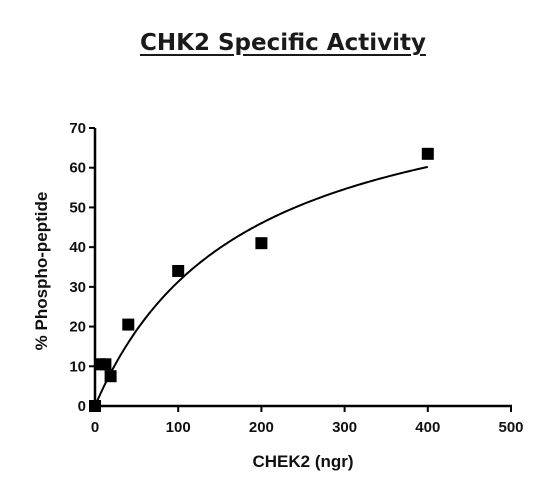 The image size is (546, 480). Describe the element at coordinates (41, 271) in the screenshot. I see `y-axis-label: % Phospho-peptide` at that location.